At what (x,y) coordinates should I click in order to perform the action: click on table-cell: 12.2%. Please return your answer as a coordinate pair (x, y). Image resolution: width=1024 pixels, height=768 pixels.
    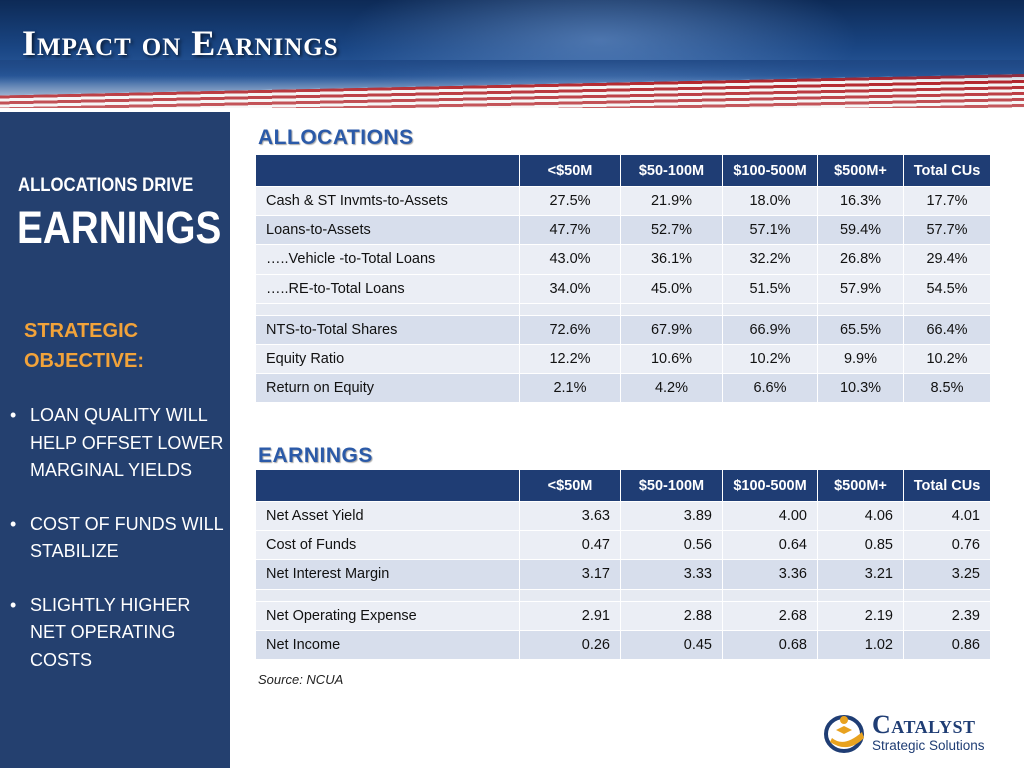
    Looking at the image, I should click on (570, 359).